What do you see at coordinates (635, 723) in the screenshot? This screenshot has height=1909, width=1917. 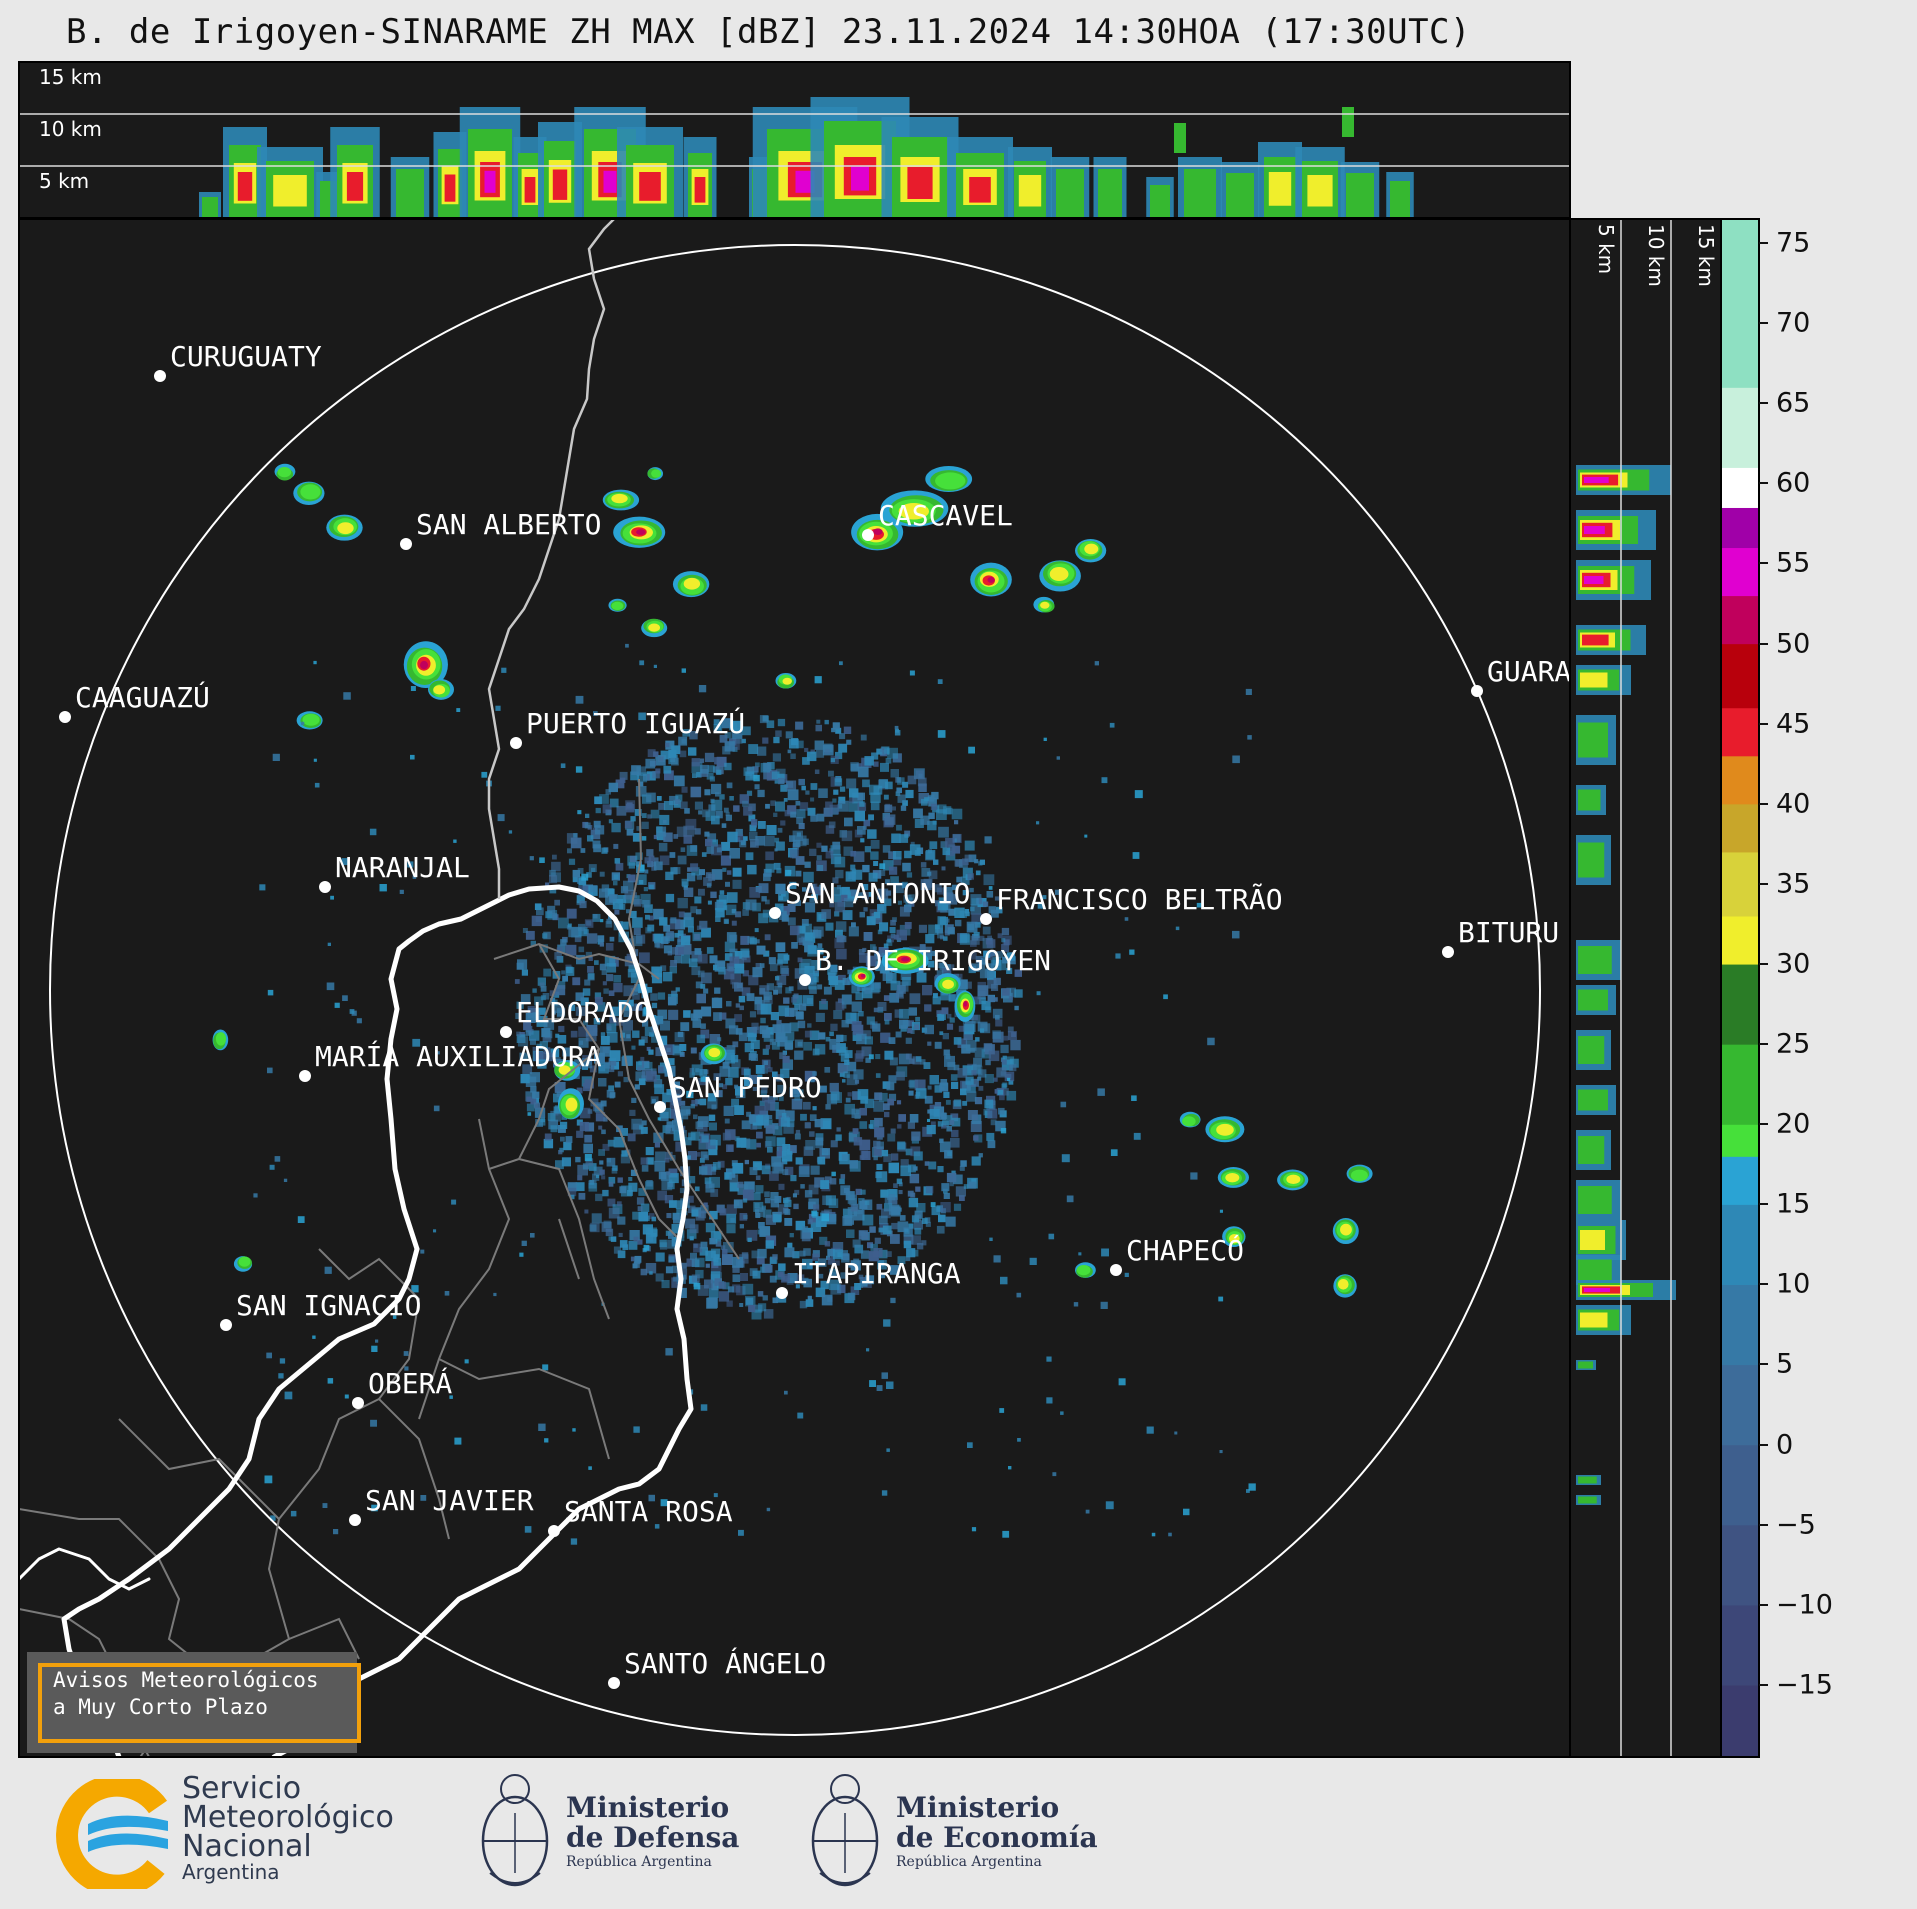 I see `city-label: PUERTO IGUAZÚ` at bounding box center [635, 723].